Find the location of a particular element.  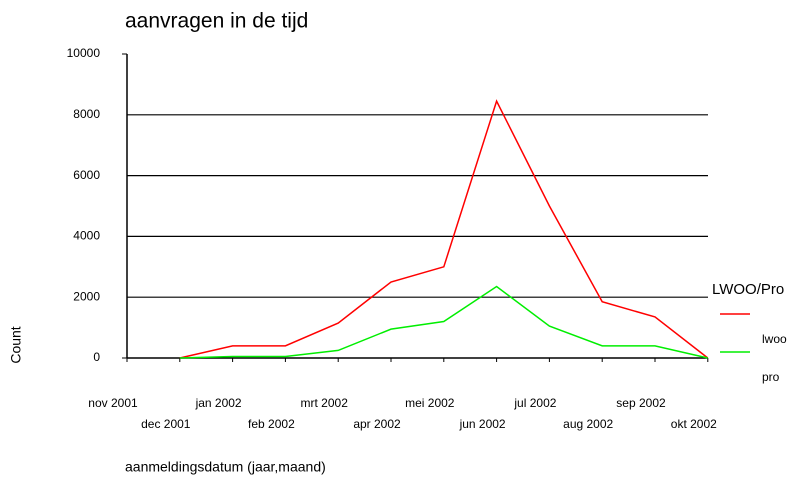

legend-title: LWOO/Pro is located at coordinates (748, 289).